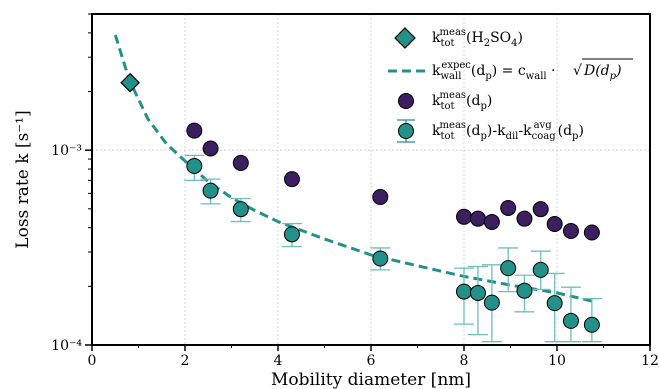 This screenshot has height=389, width=659. What do you see at coordinates (371, 361) in the screenshot?
I see `x-tick-label: 6` at bounding box center [371, 361].